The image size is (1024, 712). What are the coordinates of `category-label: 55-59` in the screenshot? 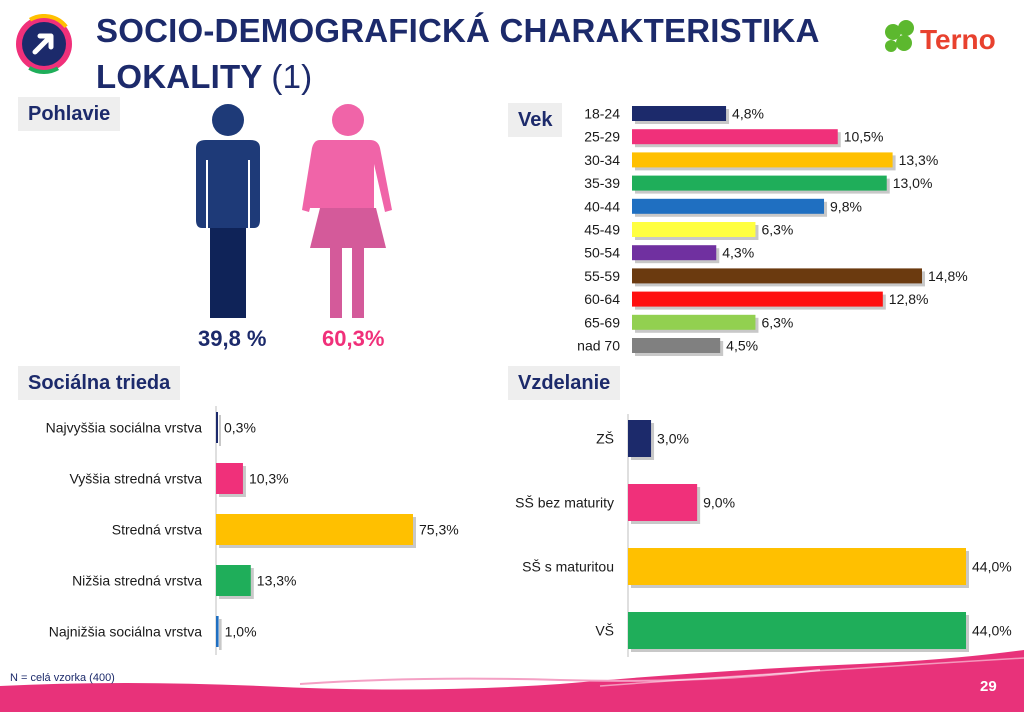 It's located at (602, 276).